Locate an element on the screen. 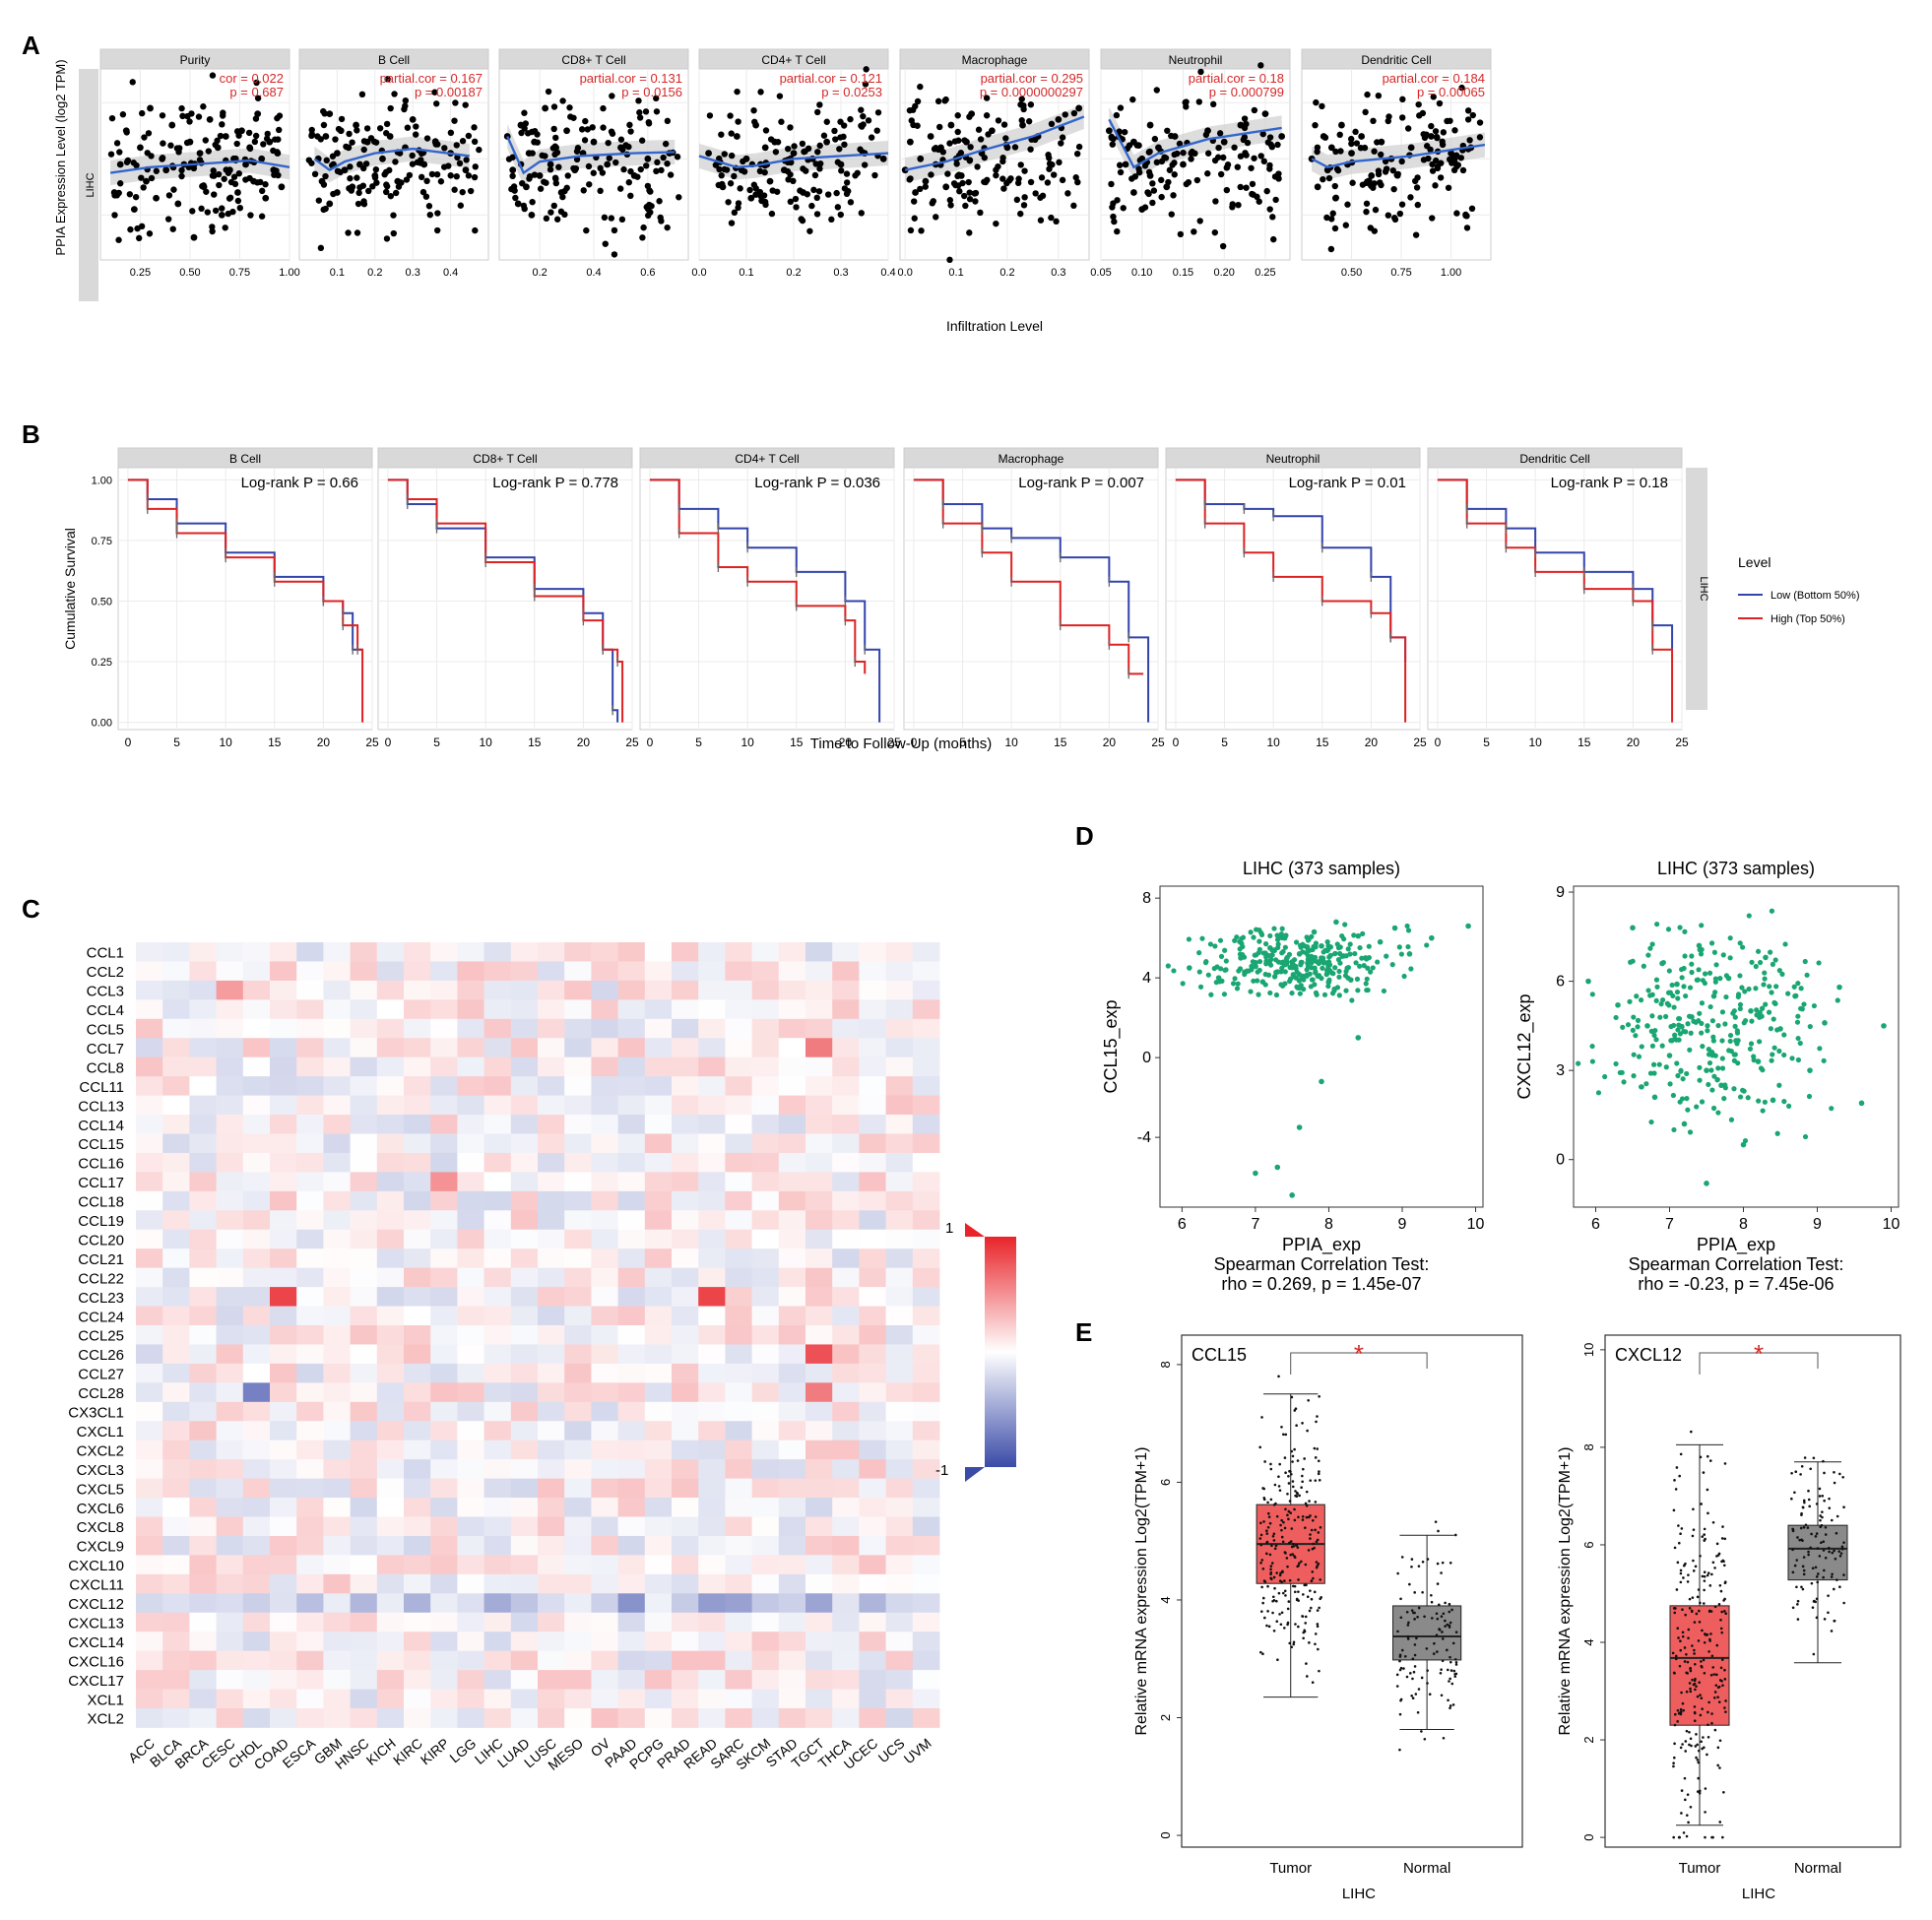  log-rank-p: Log-rank P = 0.036 is located at coordinates (817, 483).